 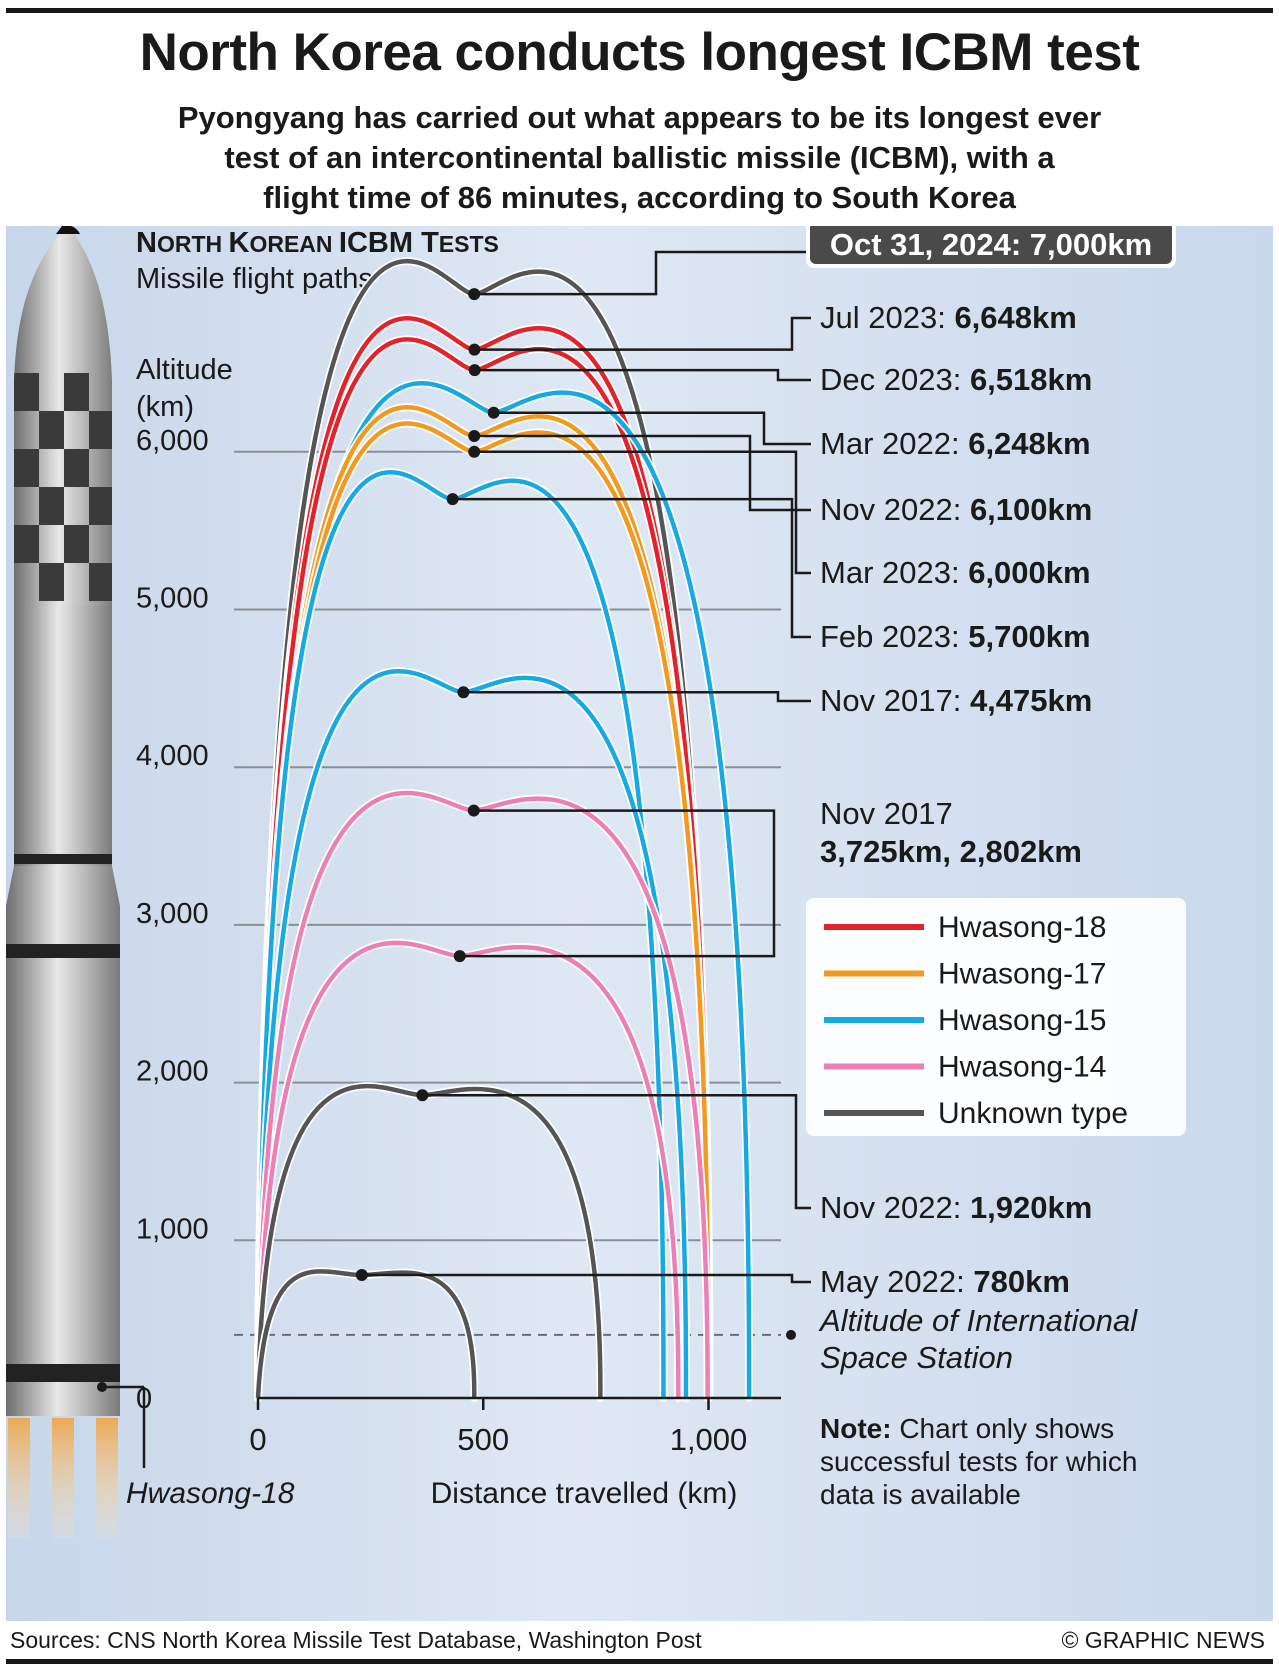 What do you see at coordinates (639, 1661) in the screenshot?
I see `bottom-rule` at bounding box center [639, 1661].